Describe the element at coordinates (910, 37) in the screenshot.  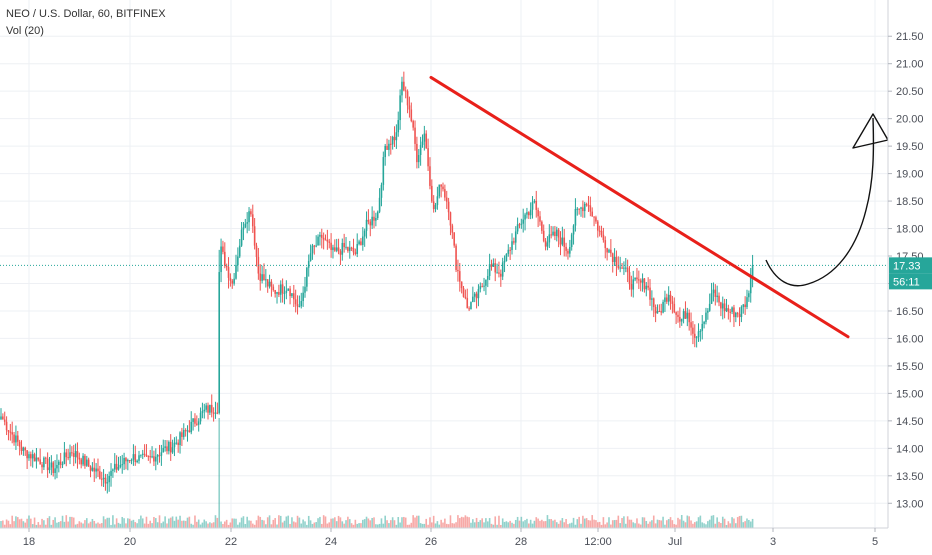
I see `y-tick-label: 21.50` at that location.